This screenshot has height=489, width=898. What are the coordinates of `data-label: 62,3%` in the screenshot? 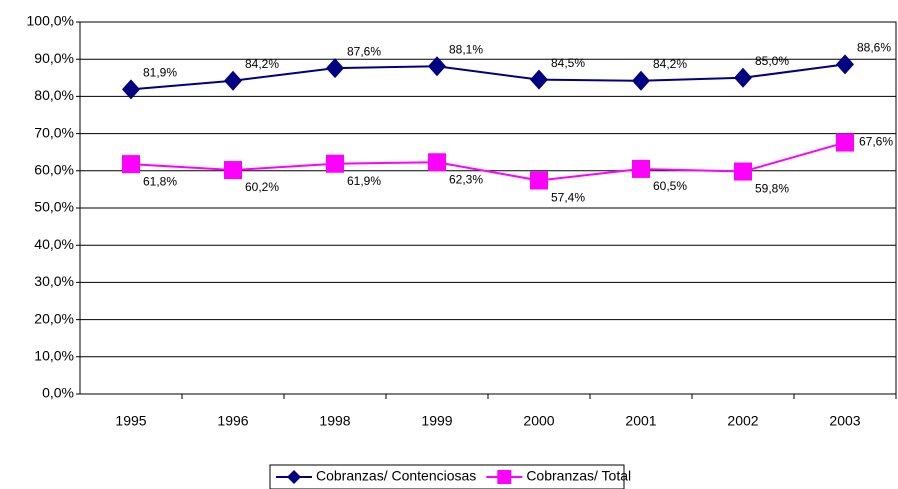 It's located at (466, 179).